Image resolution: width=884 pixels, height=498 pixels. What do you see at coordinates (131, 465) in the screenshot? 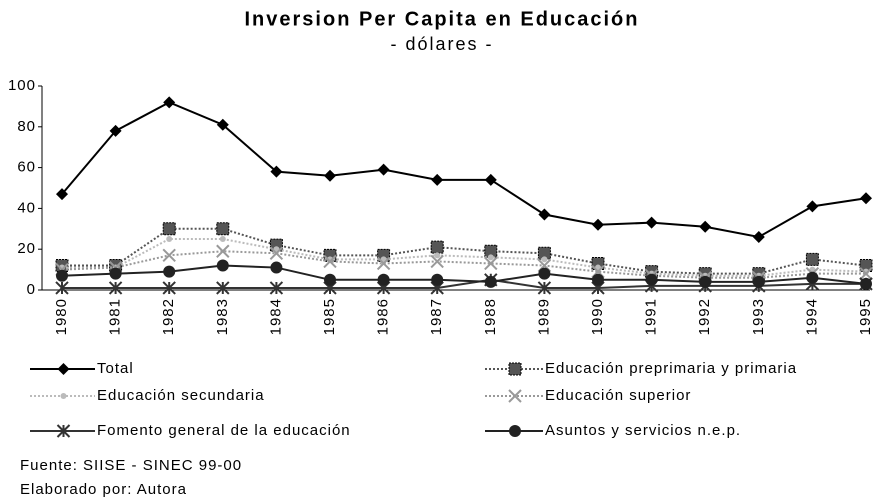
I see `source-note: Fuente: SIISE - SINEC 99-00` at bounding box center [131, 465].